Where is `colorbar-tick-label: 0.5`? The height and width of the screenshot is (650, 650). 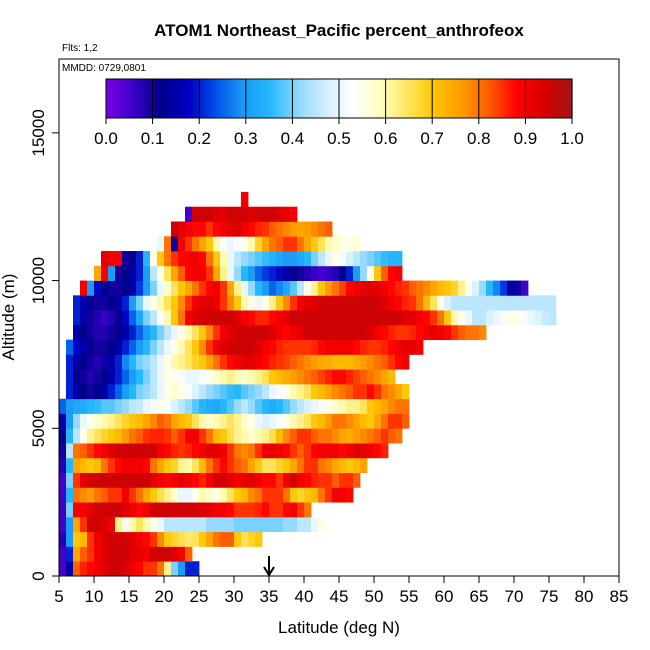
colorbar-tick-label: 0.5 is located at coordinates (339, 138).